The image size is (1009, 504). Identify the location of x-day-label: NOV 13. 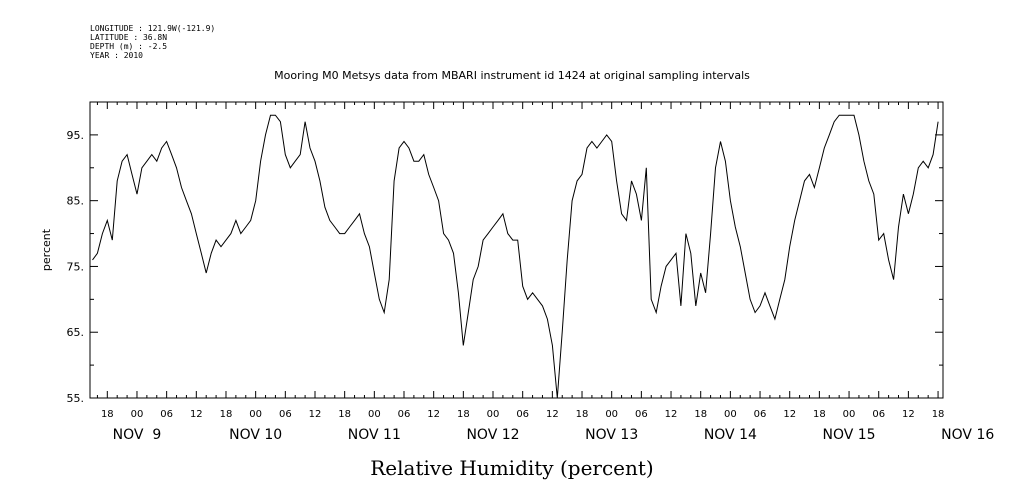
(611, 435).